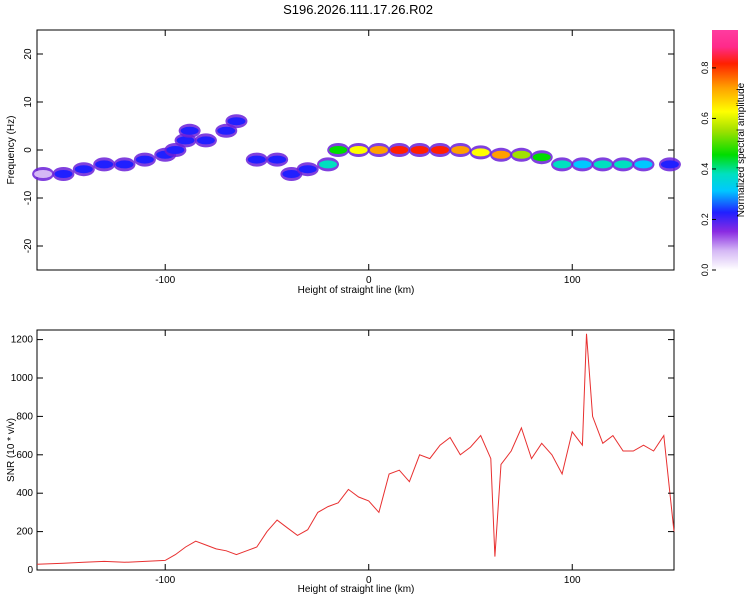 The width and height of the screenshot is (750, 600). Describe the element at coordinates (28, 150) in the screenshot. I see `spectrogram-y-tick-label-2: 0` at that location.